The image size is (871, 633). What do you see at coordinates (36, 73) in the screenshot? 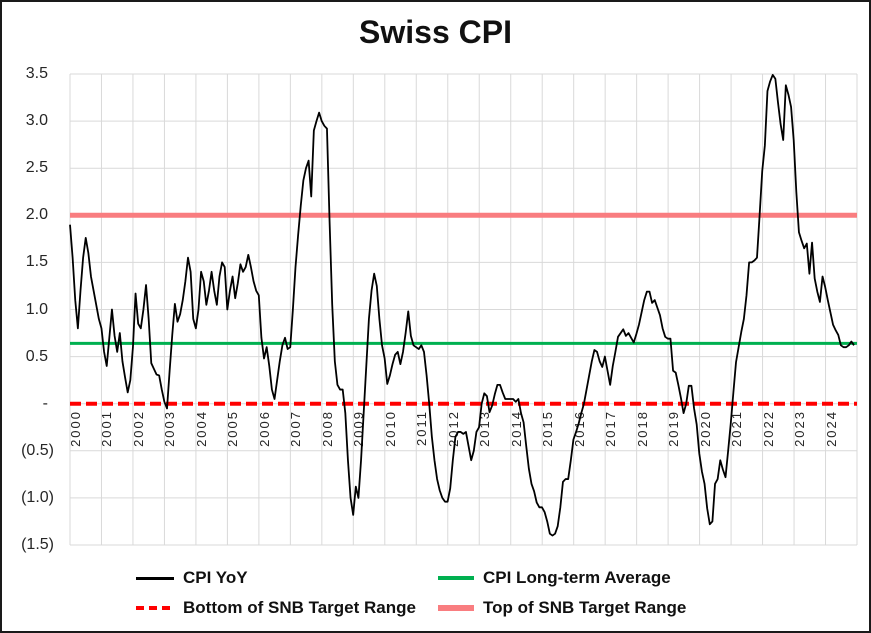
I see `y-tick-label: 3.5` at bounding box center [36, 73].